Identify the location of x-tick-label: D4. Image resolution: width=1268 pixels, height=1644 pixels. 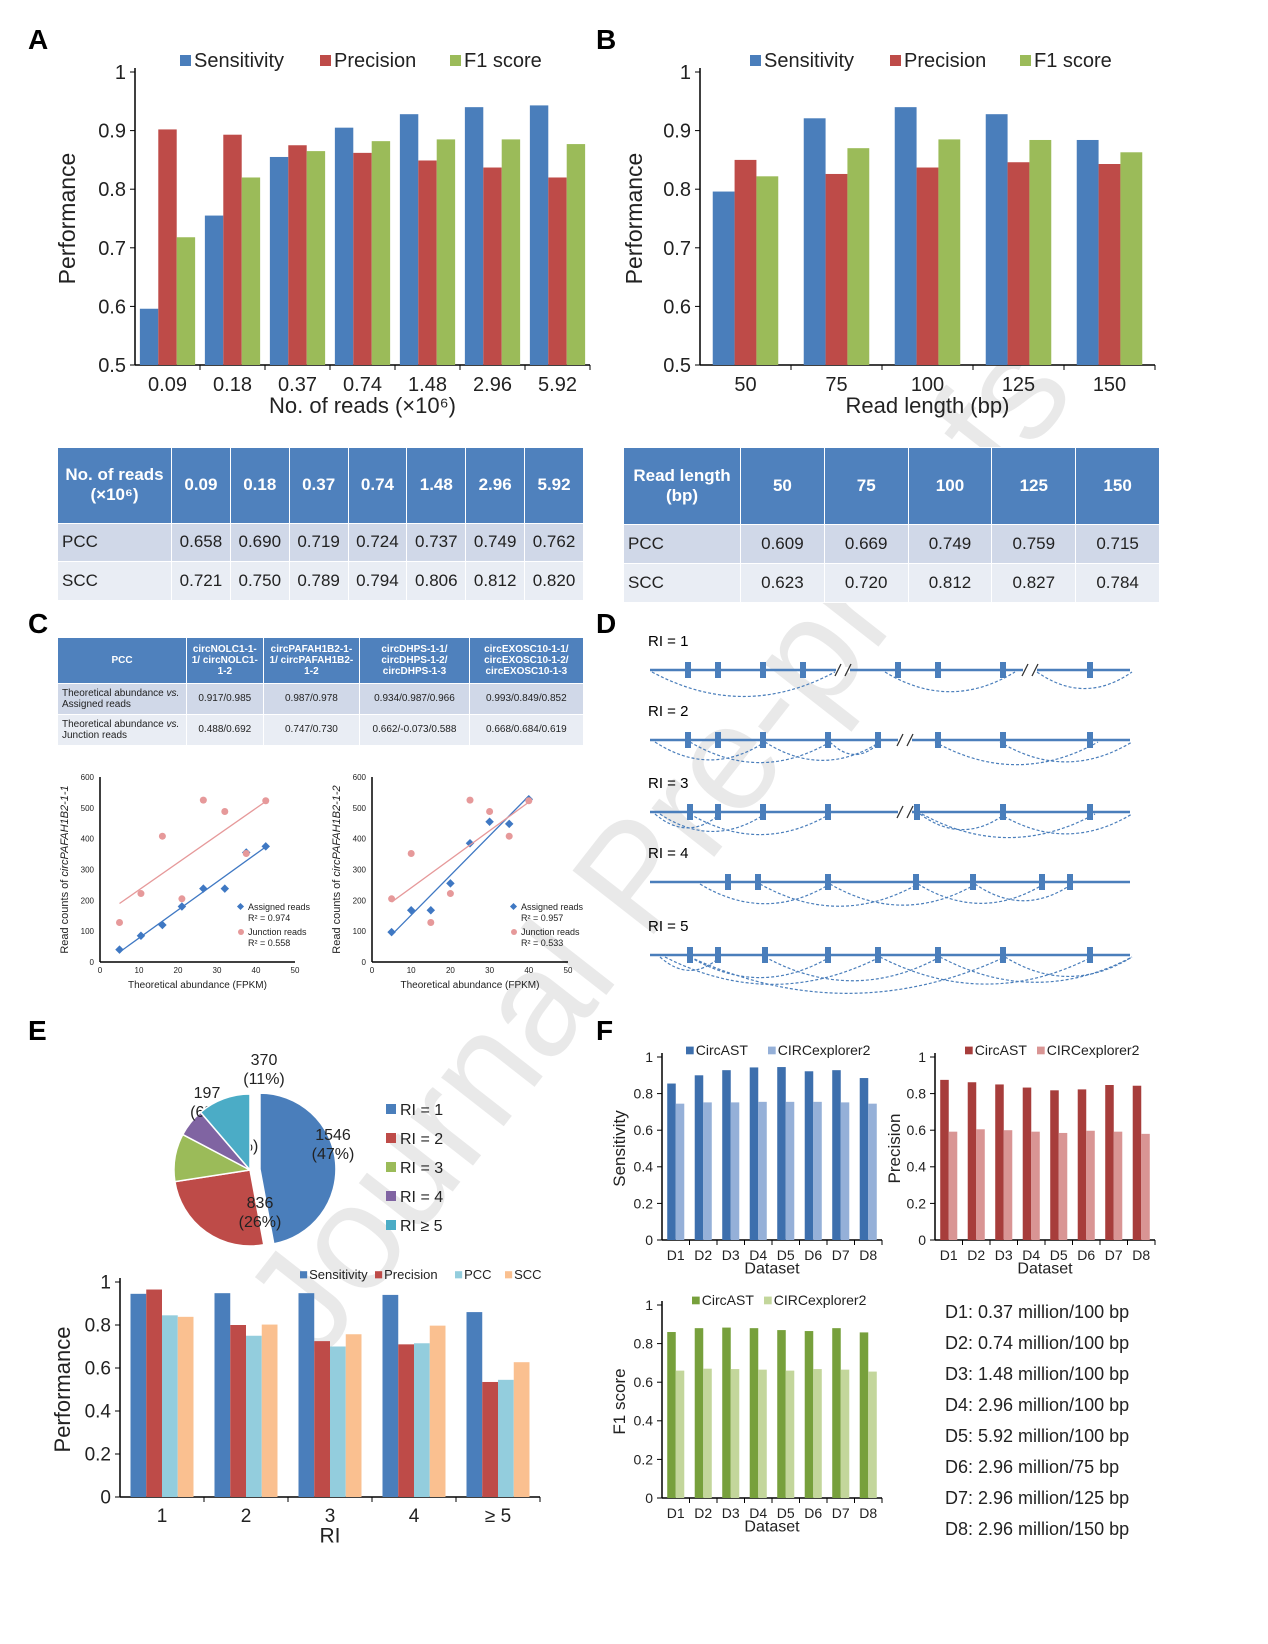
(758, 1513).